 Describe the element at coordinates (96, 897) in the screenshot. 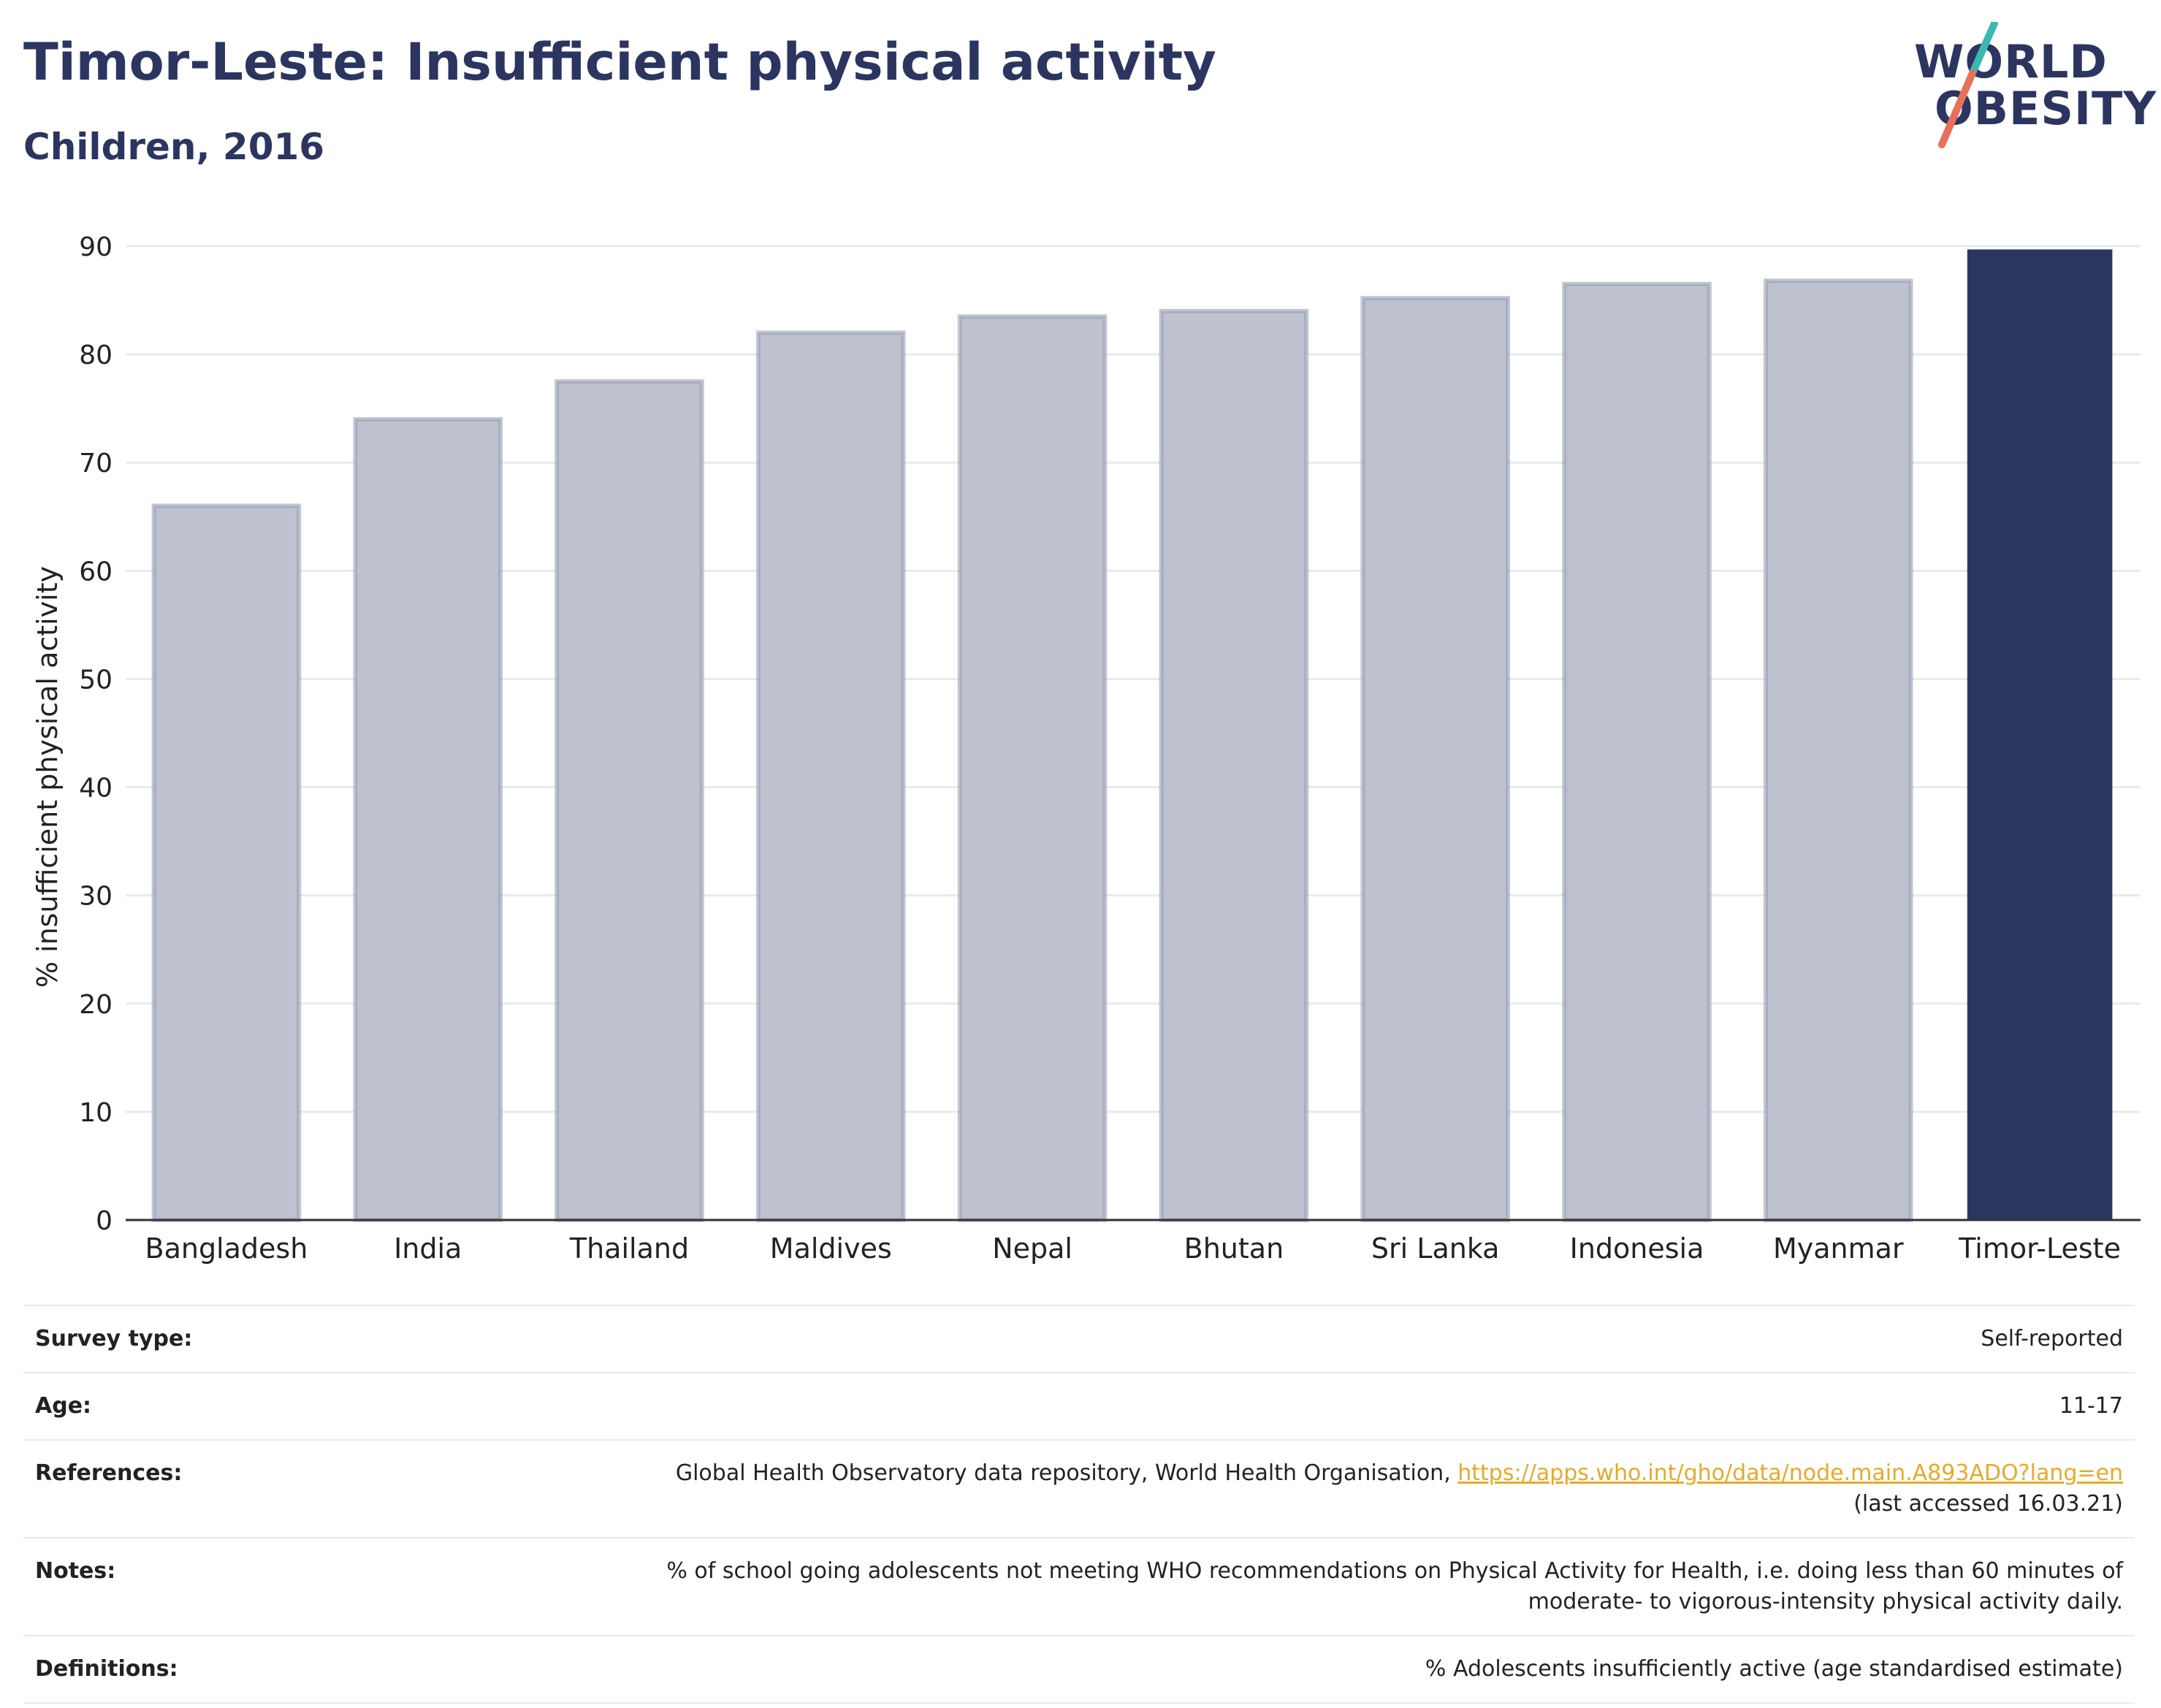

I see `y-tick-label: 30` at that location.